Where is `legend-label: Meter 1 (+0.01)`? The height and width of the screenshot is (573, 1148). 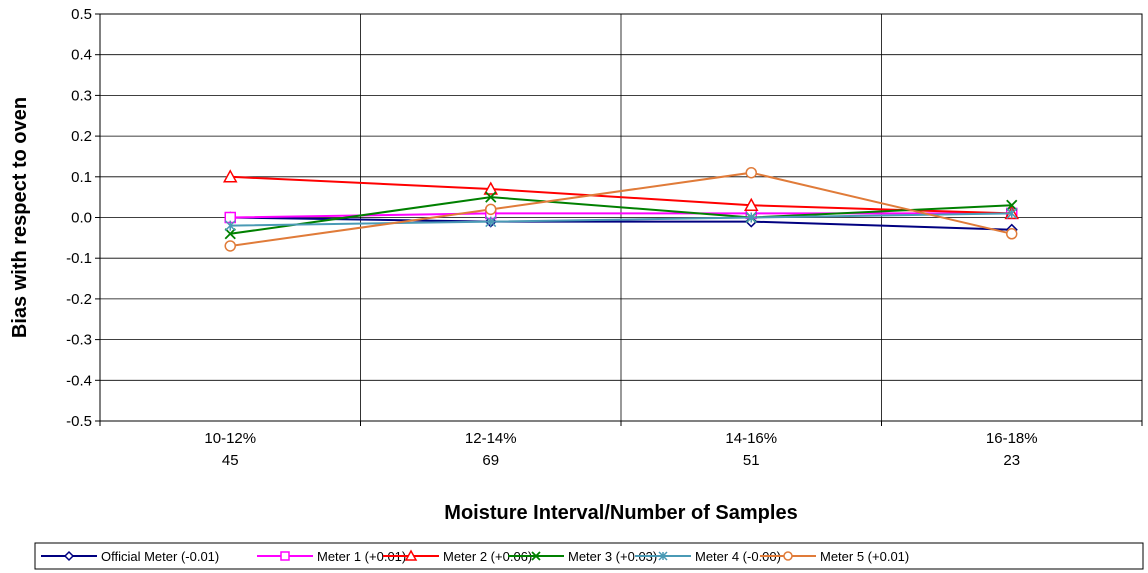 legend-label: Meter 1 (+0.01) is located at coordinates (361, 556).